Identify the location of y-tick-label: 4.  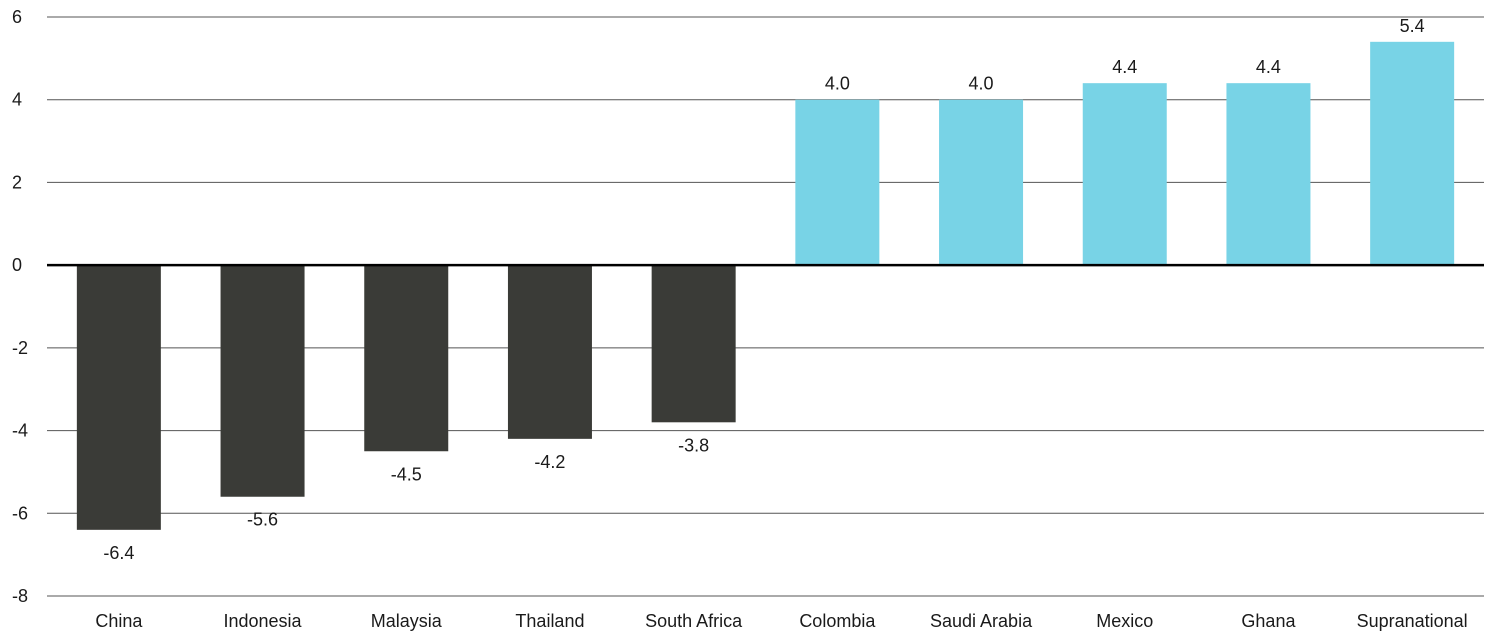
(17, 100).